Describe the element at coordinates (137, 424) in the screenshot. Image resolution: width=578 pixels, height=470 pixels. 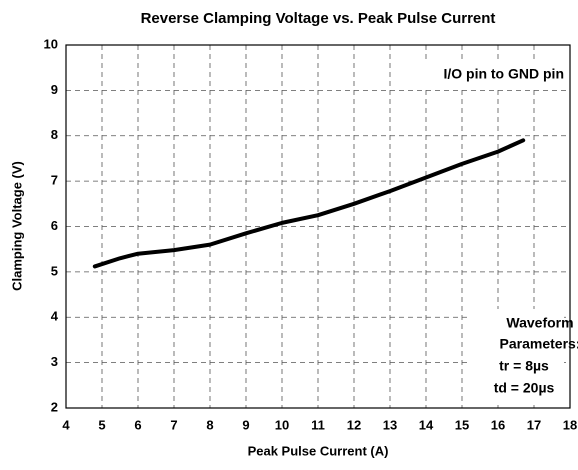
I see `x-tick-label: 6` at that location.